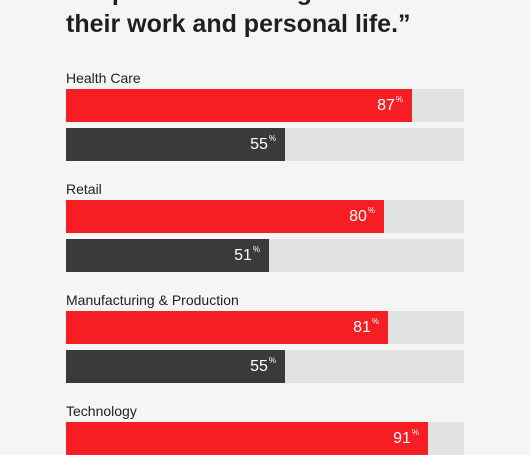 The height and width of the screenshot is (455, 530). I want to click on bar-track: 80%, so click(265, 216).